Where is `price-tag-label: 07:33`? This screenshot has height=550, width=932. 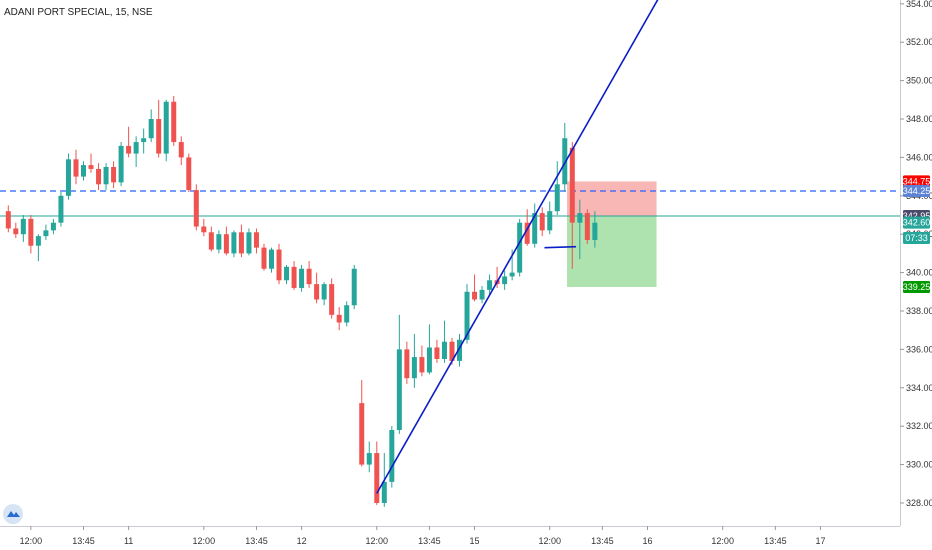 price-tag-label: 07:33 is located at coordinates (916, 238).